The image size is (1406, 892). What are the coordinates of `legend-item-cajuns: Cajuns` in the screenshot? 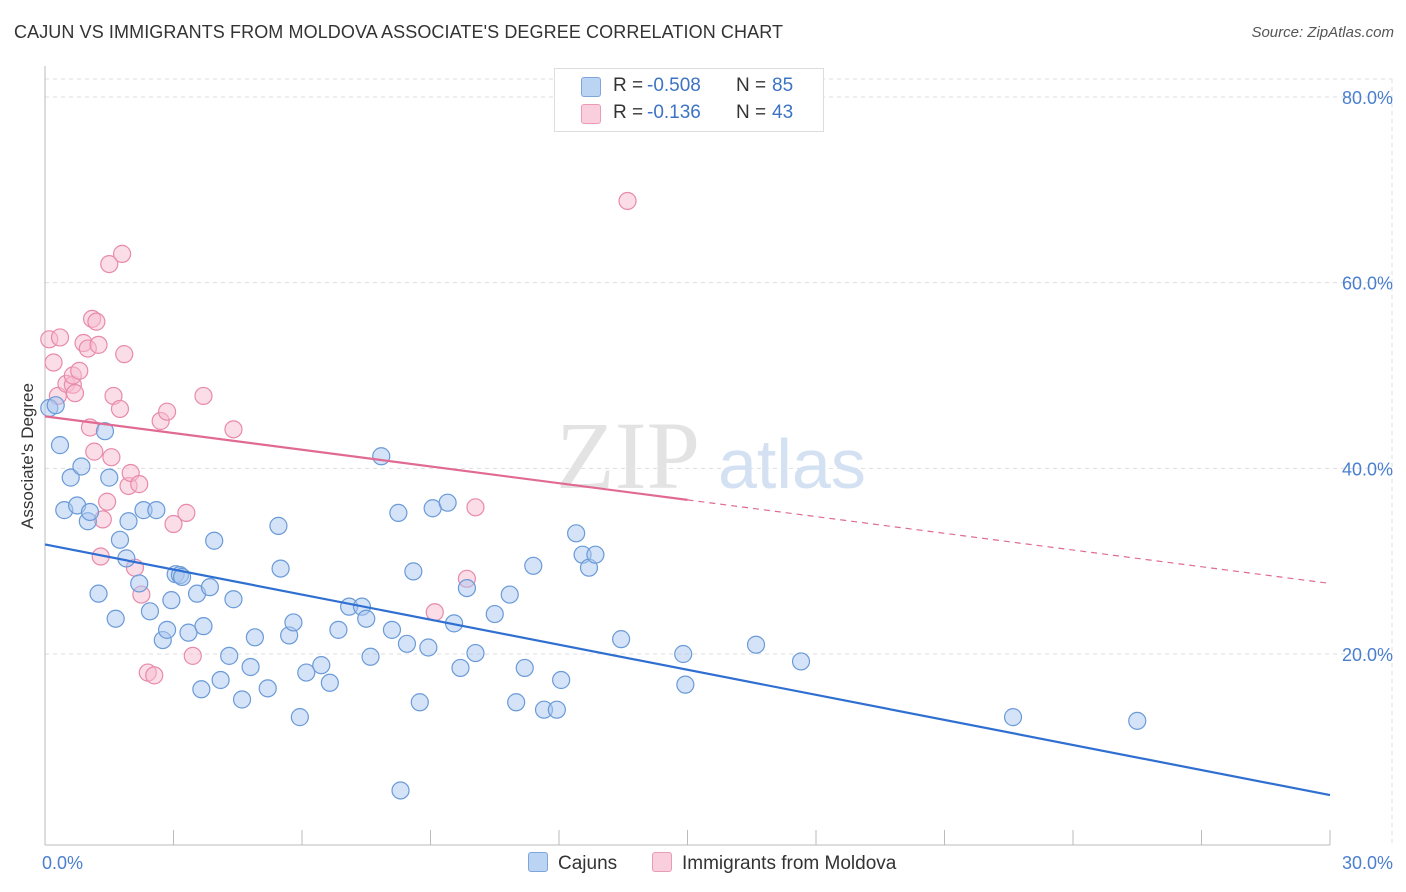 It's located at (572, 863).